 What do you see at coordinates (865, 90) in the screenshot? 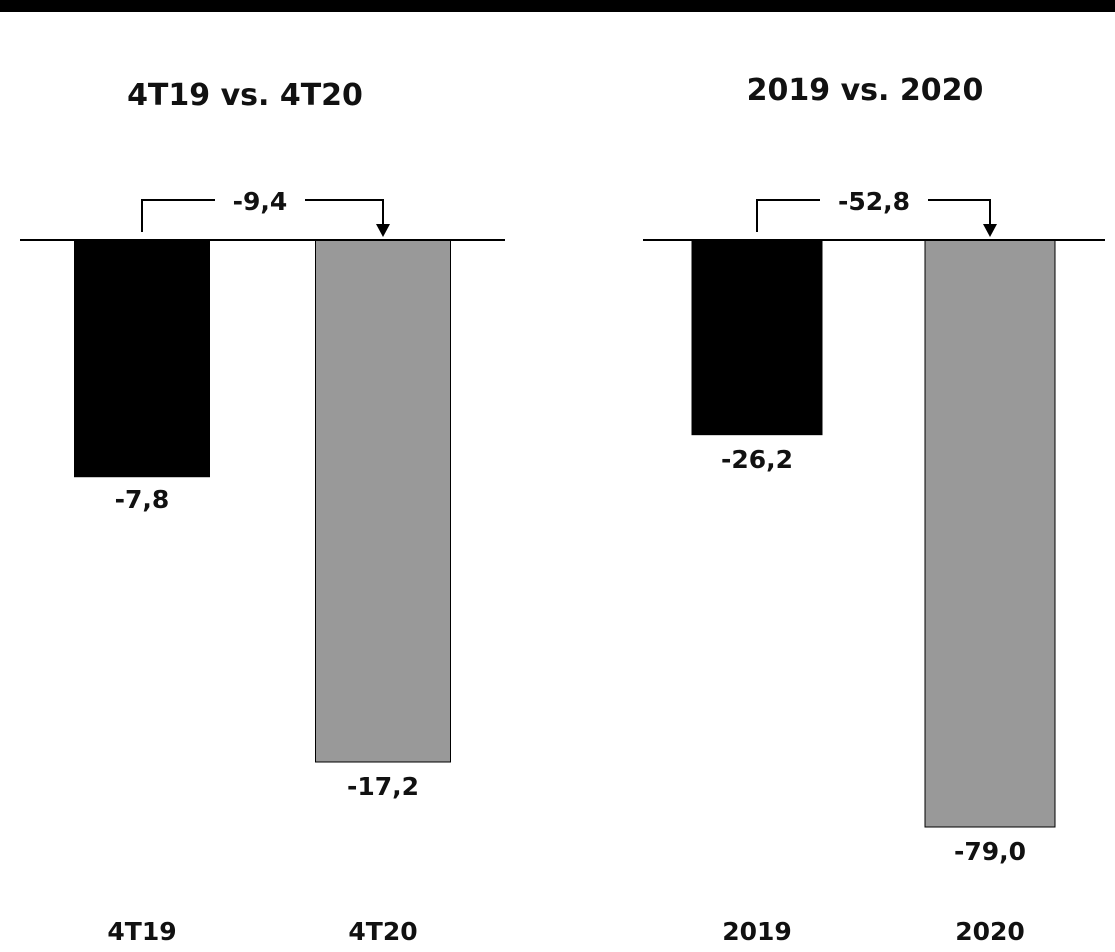
I see `panel-title: 2019 vs. 2020` at bounding box center [865, 90].